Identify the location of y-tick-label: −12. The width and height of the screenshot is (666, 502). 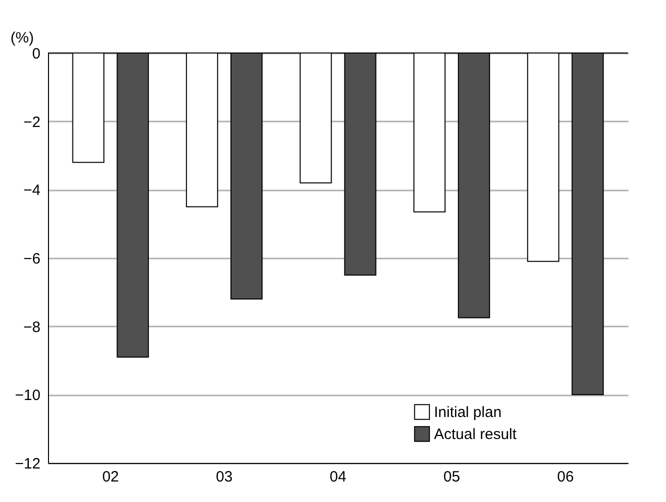
(27, 464).